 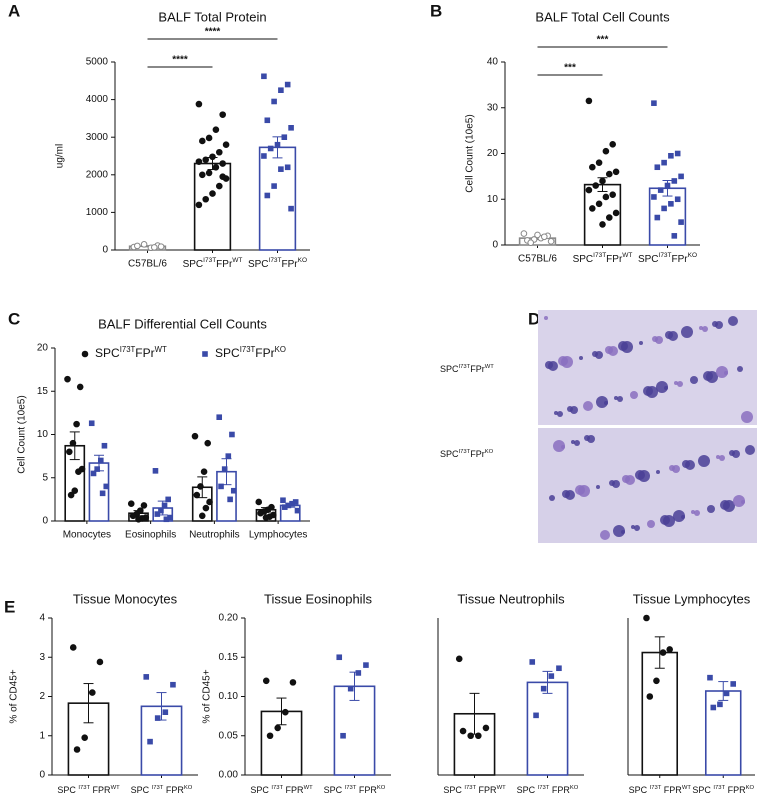 What do you see at coordinates (486, 790) in the screenshot?
I see `x-tick-label-part: FPR` at bounding box center [486, 790].